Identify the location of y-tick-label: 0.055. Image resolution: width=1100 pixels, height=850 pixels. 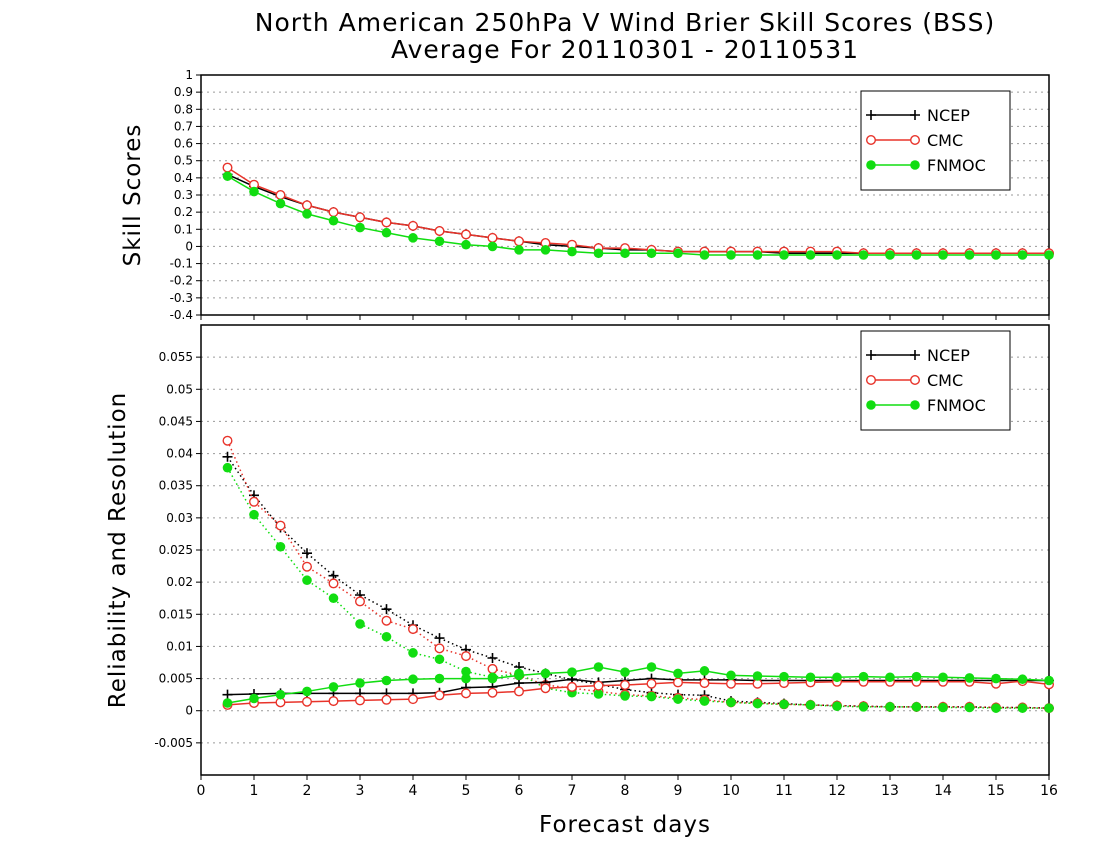
(176, 357).